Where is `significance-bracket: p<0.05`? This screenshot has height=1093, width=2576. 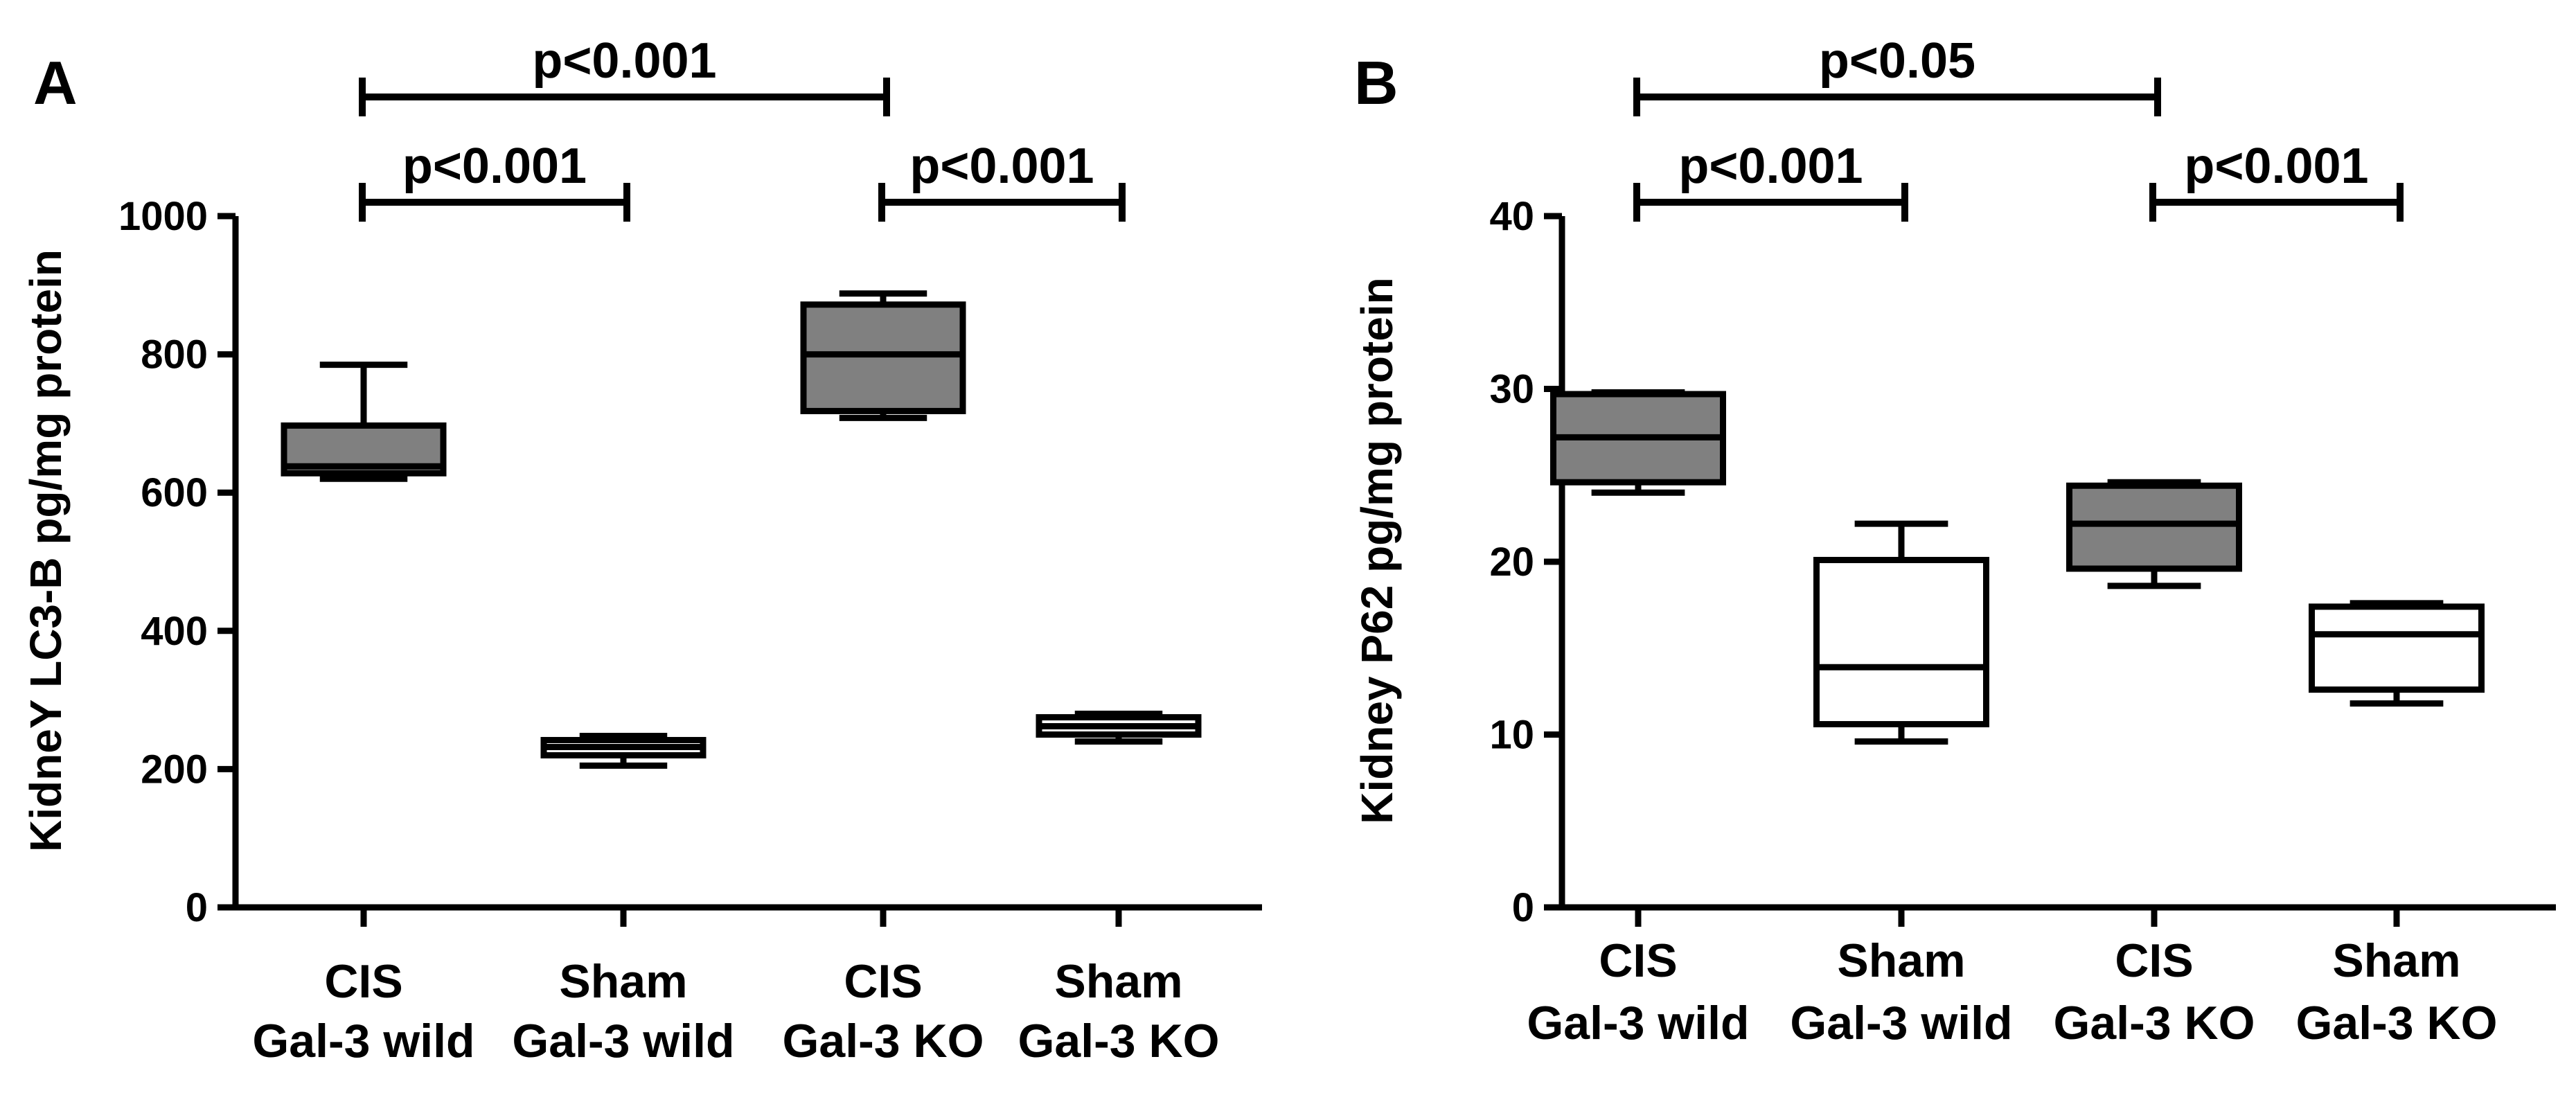
significance-bracket: p<0.05 is located at coordinates (1897, 74).